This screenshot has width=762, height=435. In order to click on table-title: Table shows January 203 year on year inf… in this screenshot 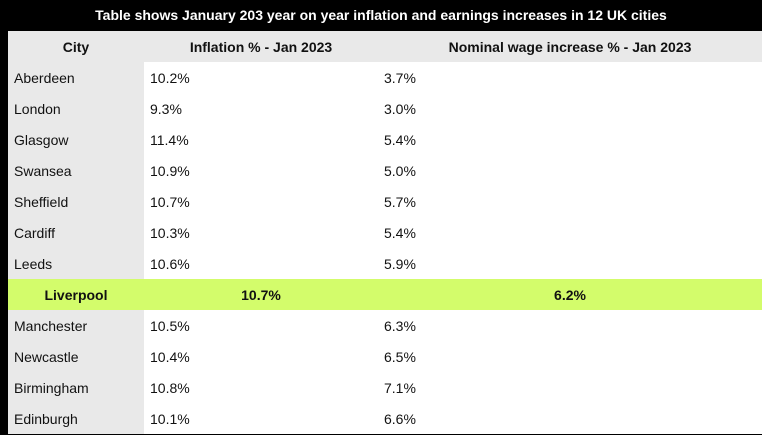, I will do `click(381, 15)`.